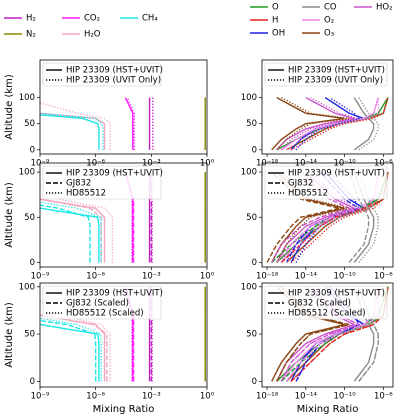  I want to click on legend-label: HD85512 (Scaled), so click(105, 314).